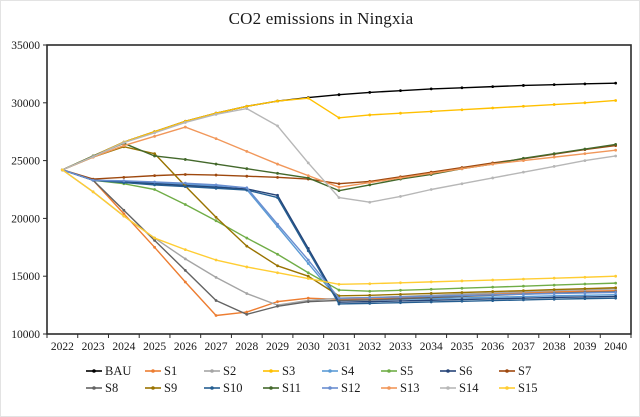 The image size is (640, 417). I want to click on series-marker-S2, so click(216, 277).